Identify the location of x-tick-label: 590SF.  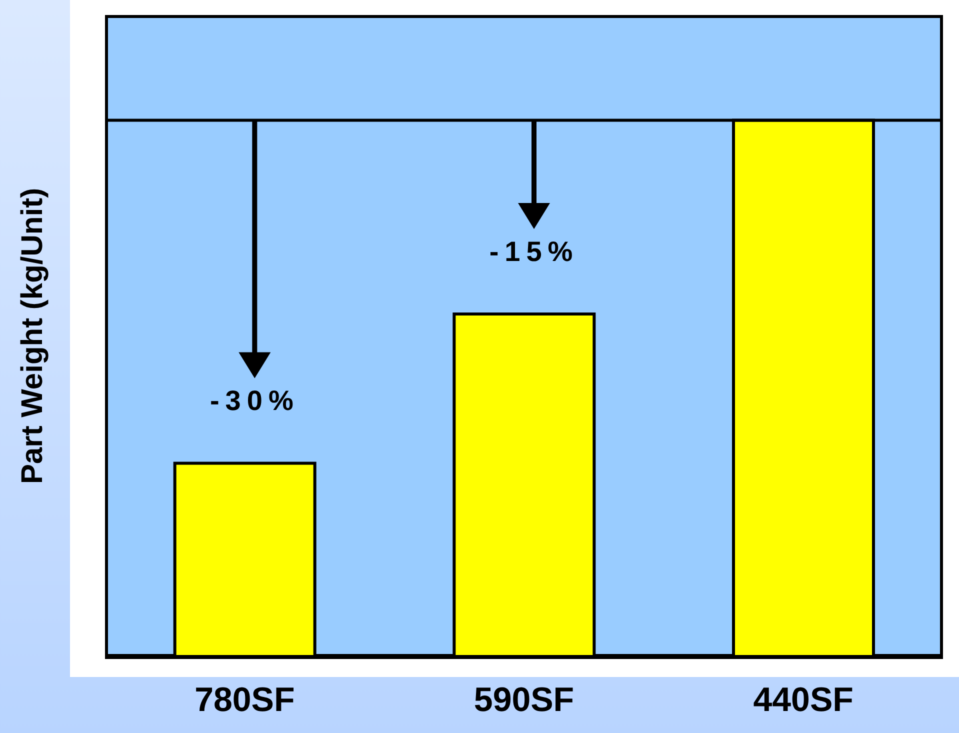
(524, 700).